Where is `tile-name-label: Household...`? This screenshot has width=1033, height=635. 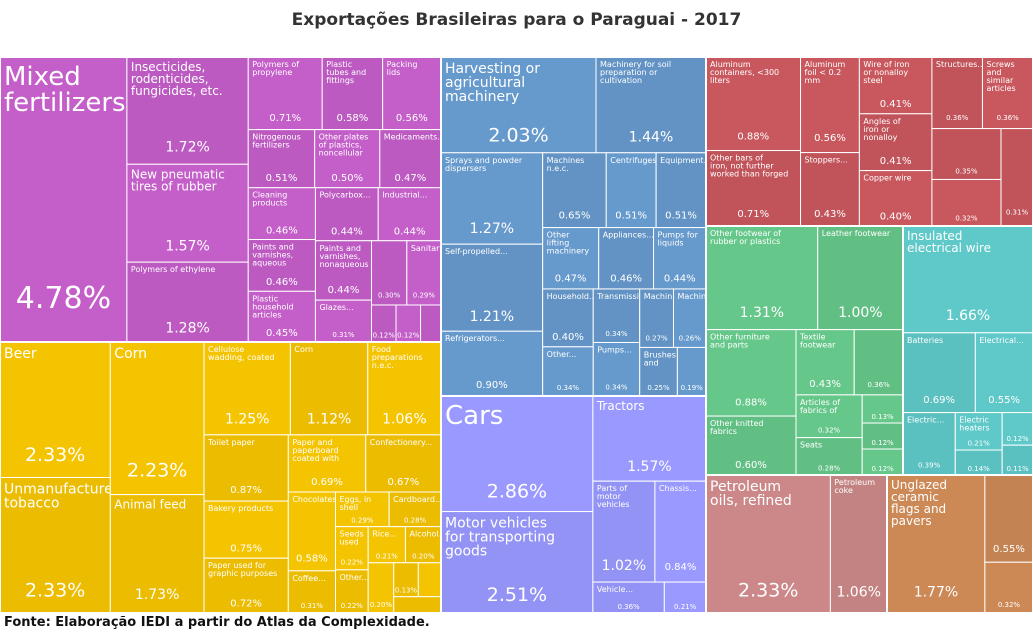
tile-name-label: Household... is located at coordinates (572, 296).